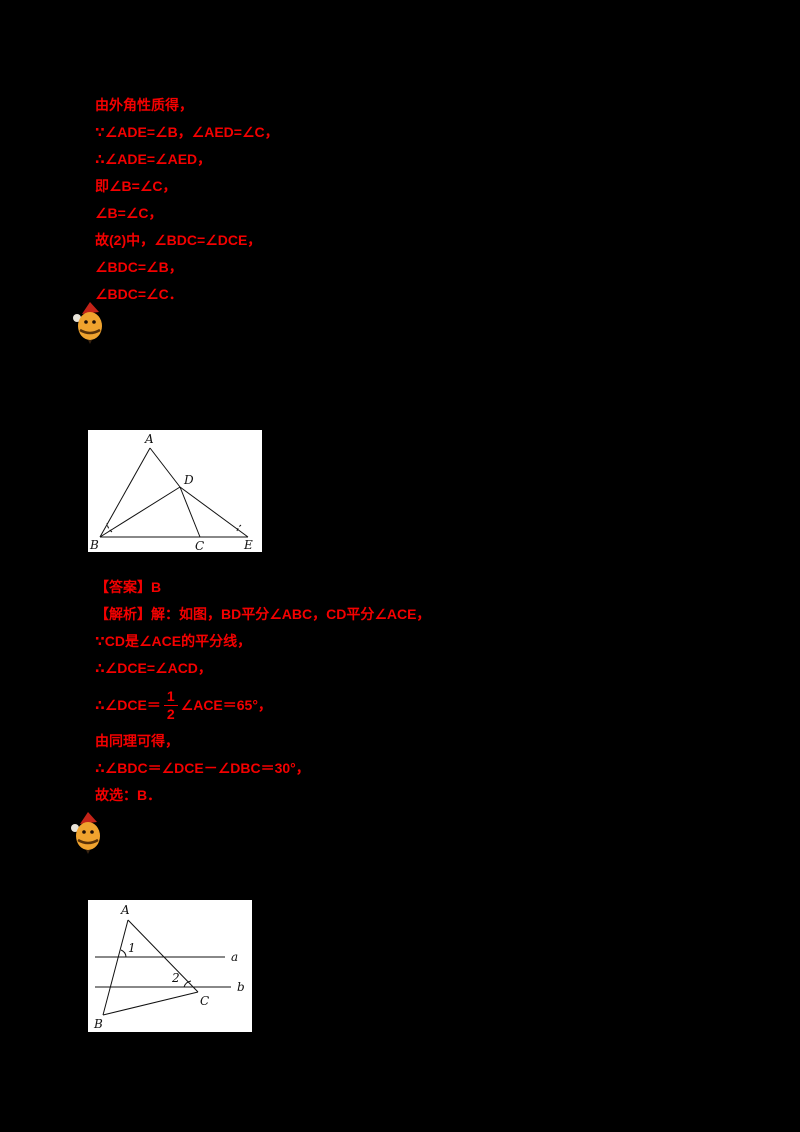 This screenshot has height=1132, width=800. I want to click on conclusion-line: 故选：B．, so click(128, 795).